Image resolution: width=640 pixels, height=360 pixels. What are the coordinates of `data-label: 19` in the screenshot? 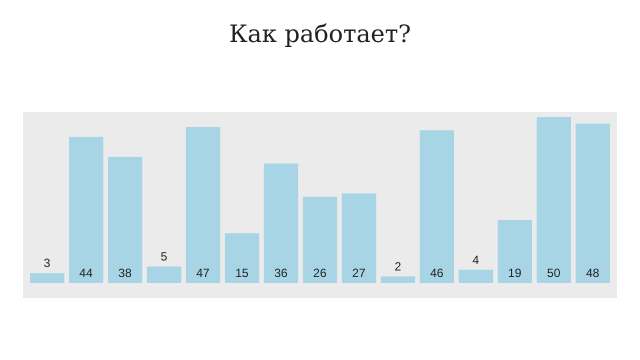 It's located at (515, 273).